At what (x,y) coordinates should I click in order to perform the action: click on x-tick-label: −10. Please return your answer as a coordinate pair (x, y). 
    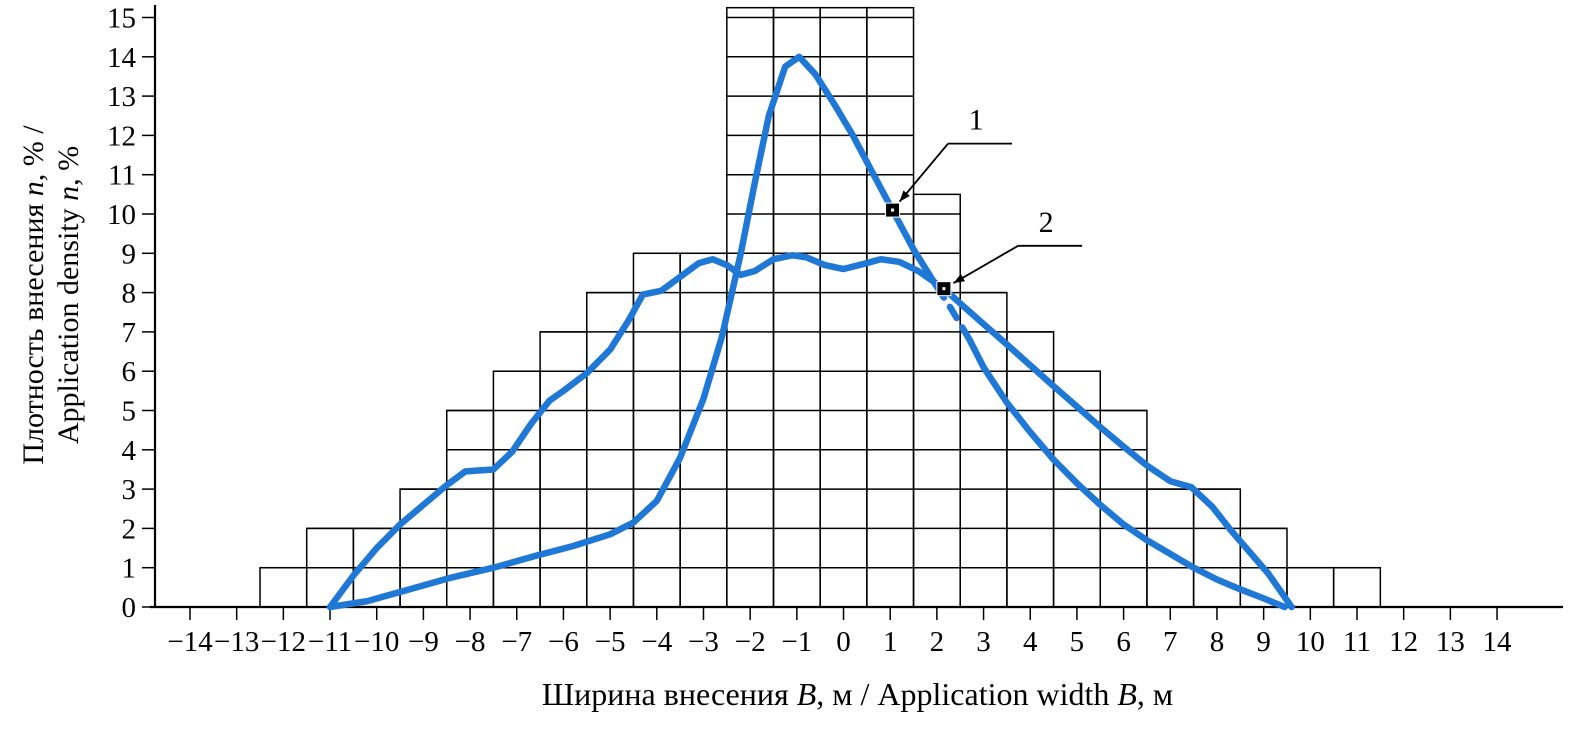
    Looking at the image, I should click on (376, 642).